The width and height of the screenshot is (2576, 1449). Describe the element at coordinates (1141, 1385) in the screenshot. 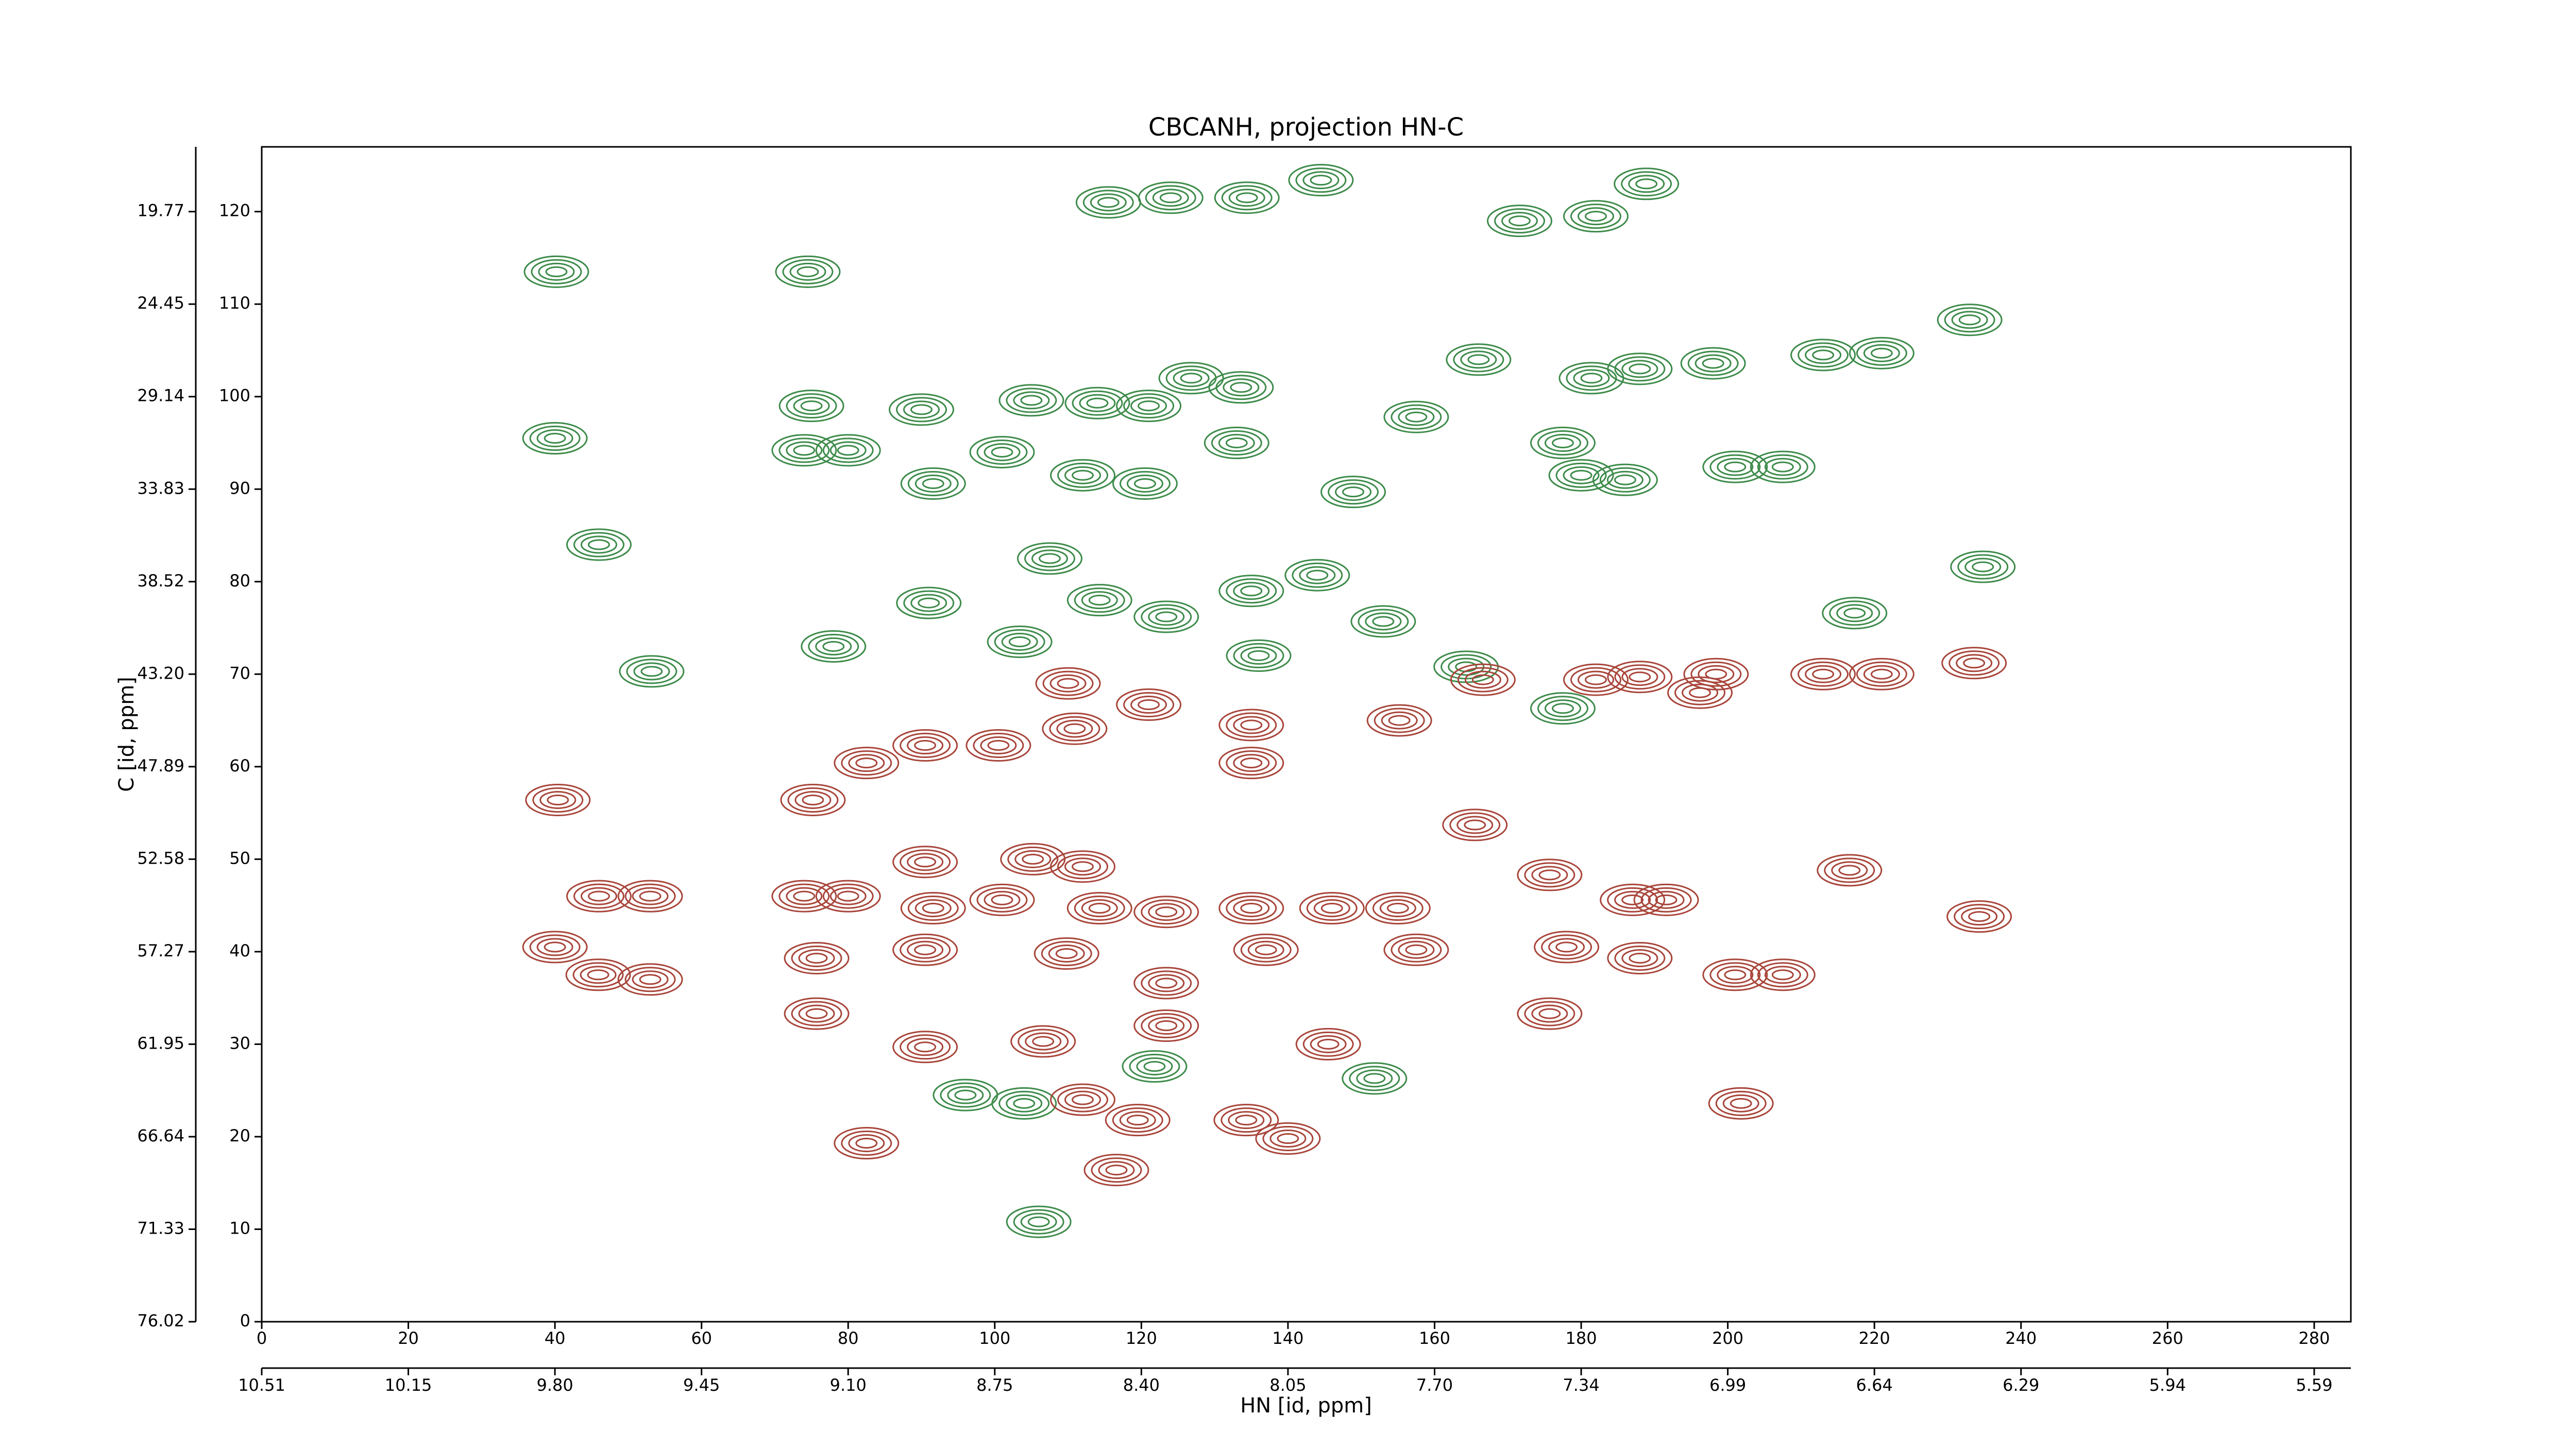

I see `x2-tick-label: 8.40` at that location.